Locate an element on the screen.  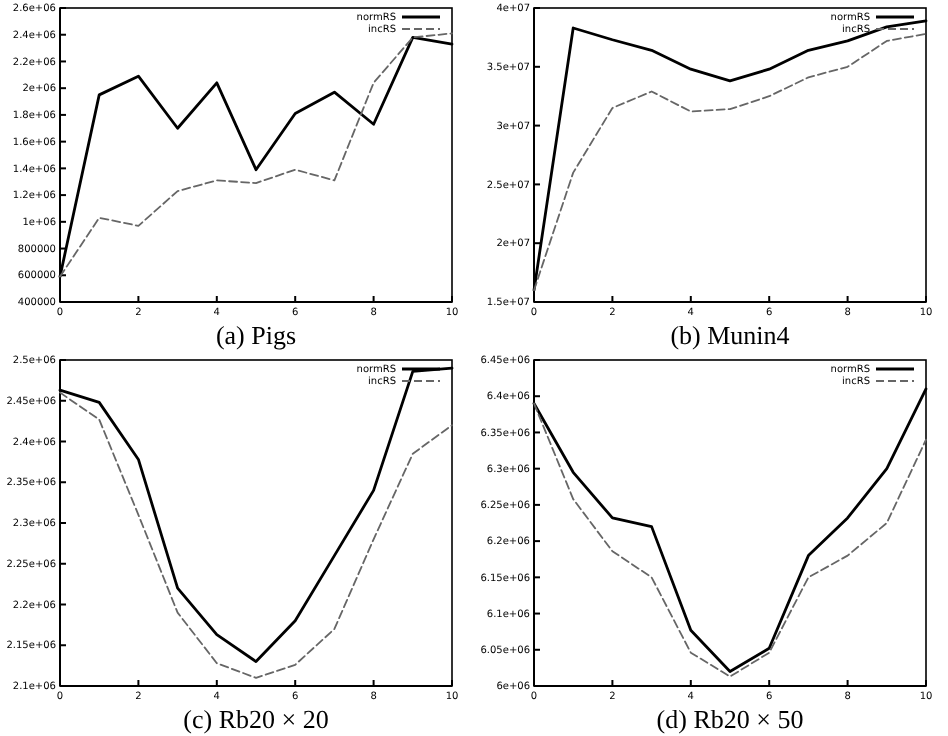
text: (d) Rb20 × 50 is located at coordinates (730, 719).